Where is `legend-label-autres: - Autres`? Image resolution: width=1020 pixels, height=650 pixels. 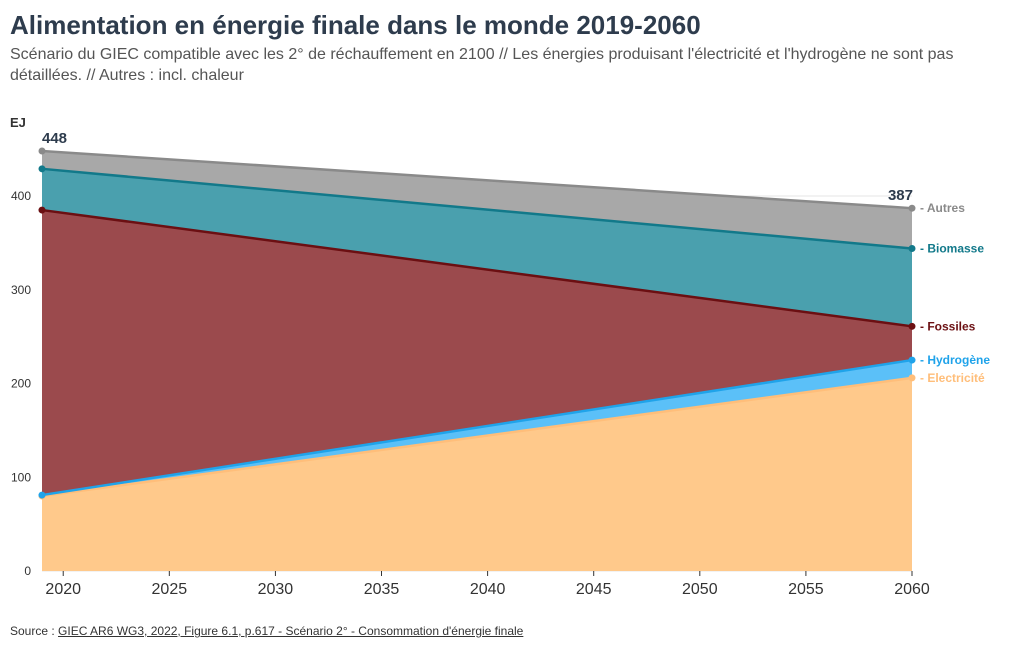 legend-label-autres: - Autres is located at coordinates (942, 208).